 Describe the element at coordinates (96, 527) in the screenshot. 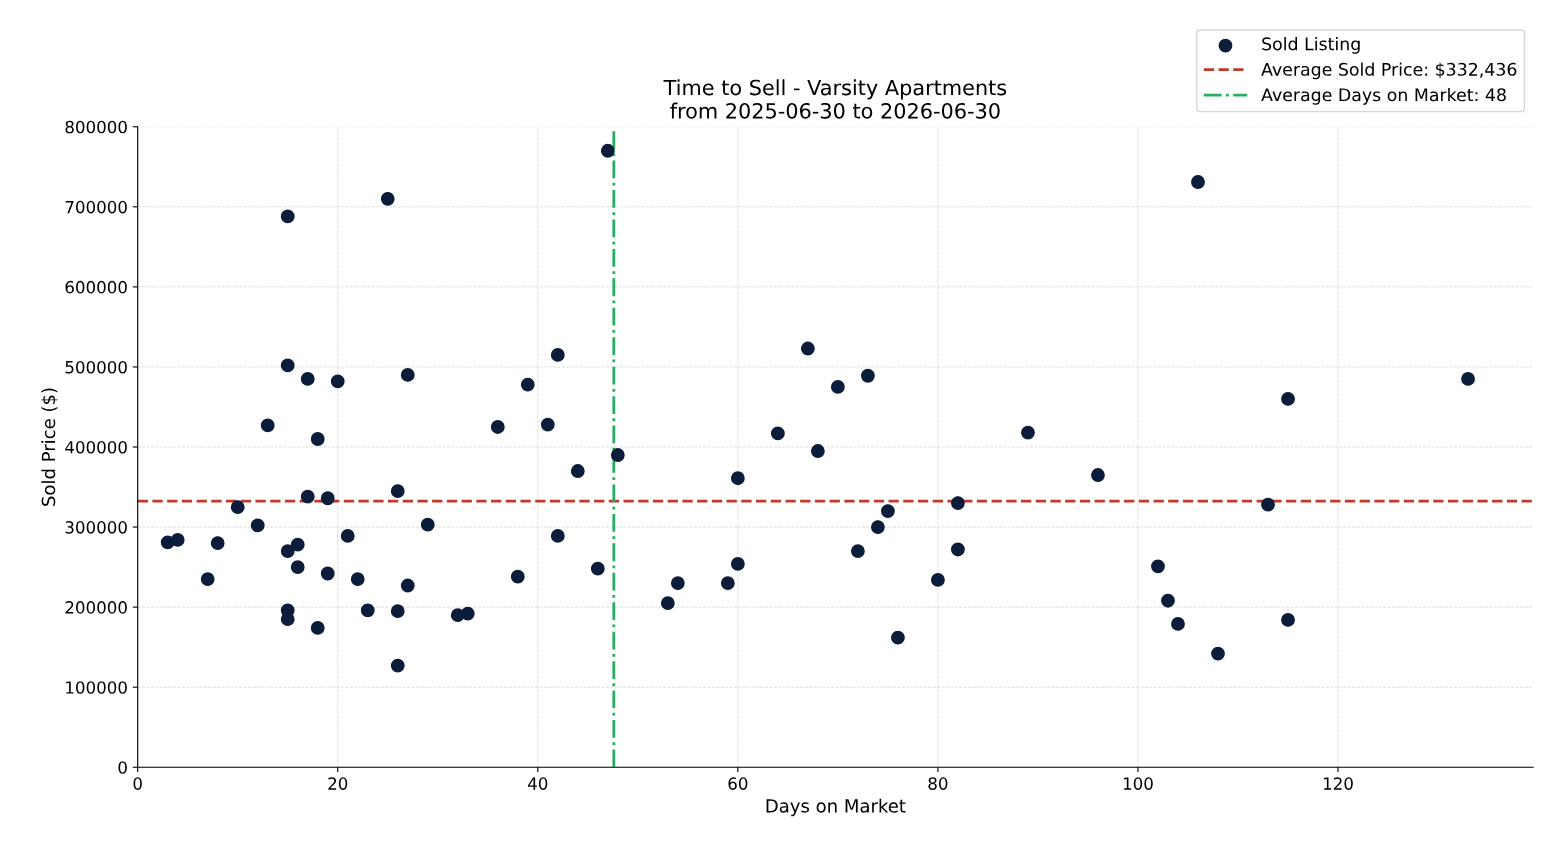

I see `y-tick-label: 300000` at that location.